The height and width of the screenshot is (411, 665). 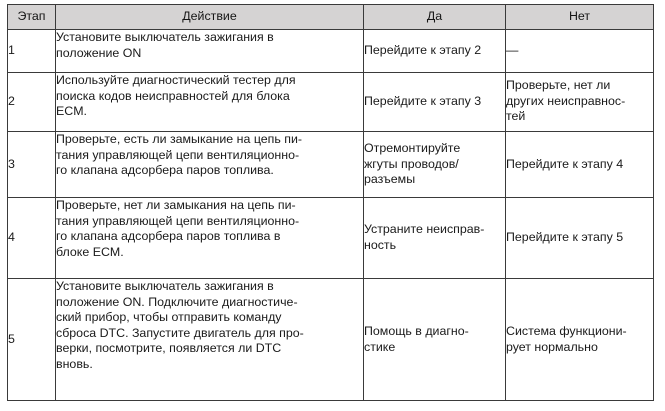 What do you see at coordinates (74, 363) in the screenshot?
I see `action-line: вновь.` at bounding box center [74, 363].